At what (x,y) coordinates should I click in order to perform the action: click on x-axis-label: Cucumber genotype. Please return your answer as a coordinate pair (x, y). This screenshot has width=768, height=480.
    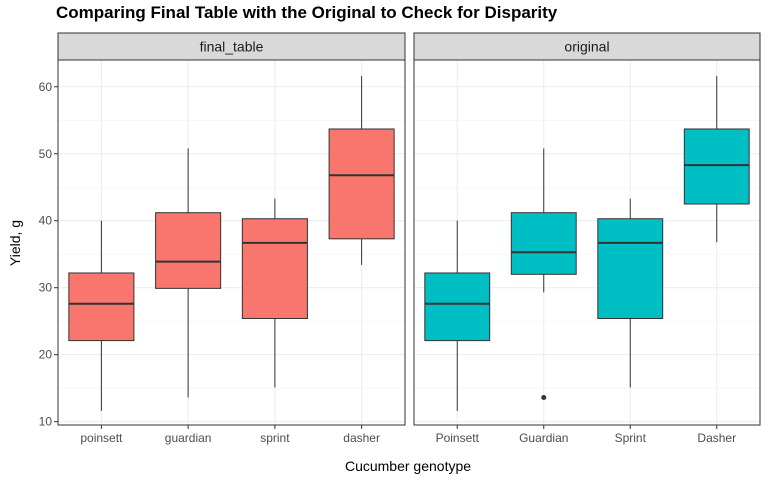
    Looking at the image, I should click on (408, 466).